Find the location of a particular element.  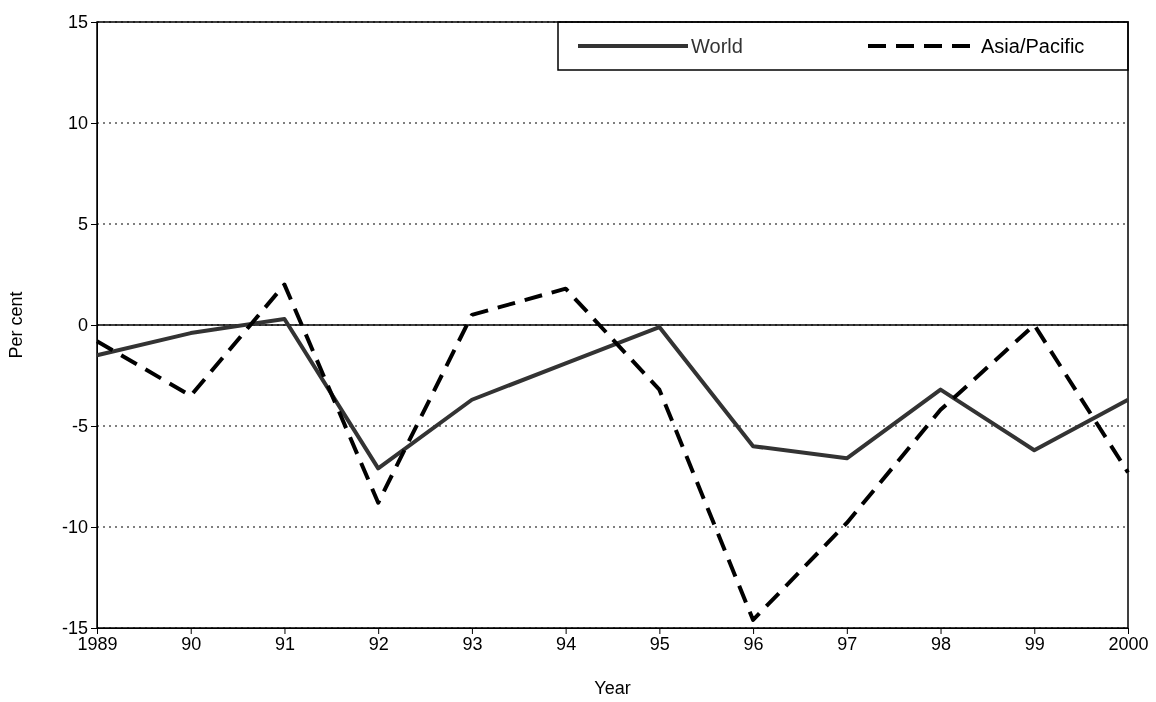

text: Asia/Pacific is located at coordinates (1033, 46).